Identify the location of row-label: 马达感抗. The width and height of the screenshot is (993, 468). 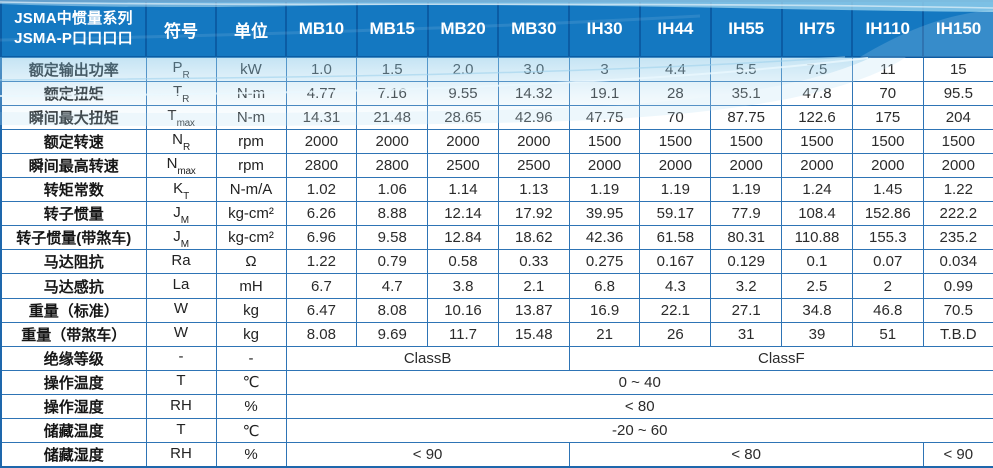
(73, 286).